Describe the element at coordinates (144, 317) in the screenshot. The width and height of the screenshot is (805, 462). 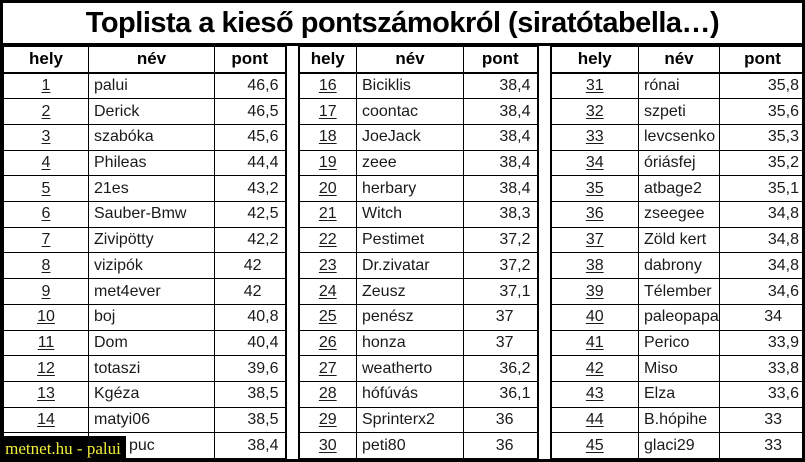
I see `table-row: 10 boj 40,8` at that location.